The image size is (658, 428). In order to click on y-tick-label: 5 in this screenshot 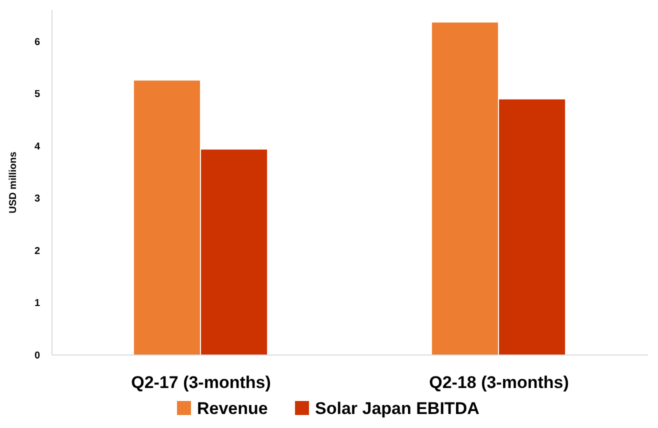, I will do `click(37, 94)`.